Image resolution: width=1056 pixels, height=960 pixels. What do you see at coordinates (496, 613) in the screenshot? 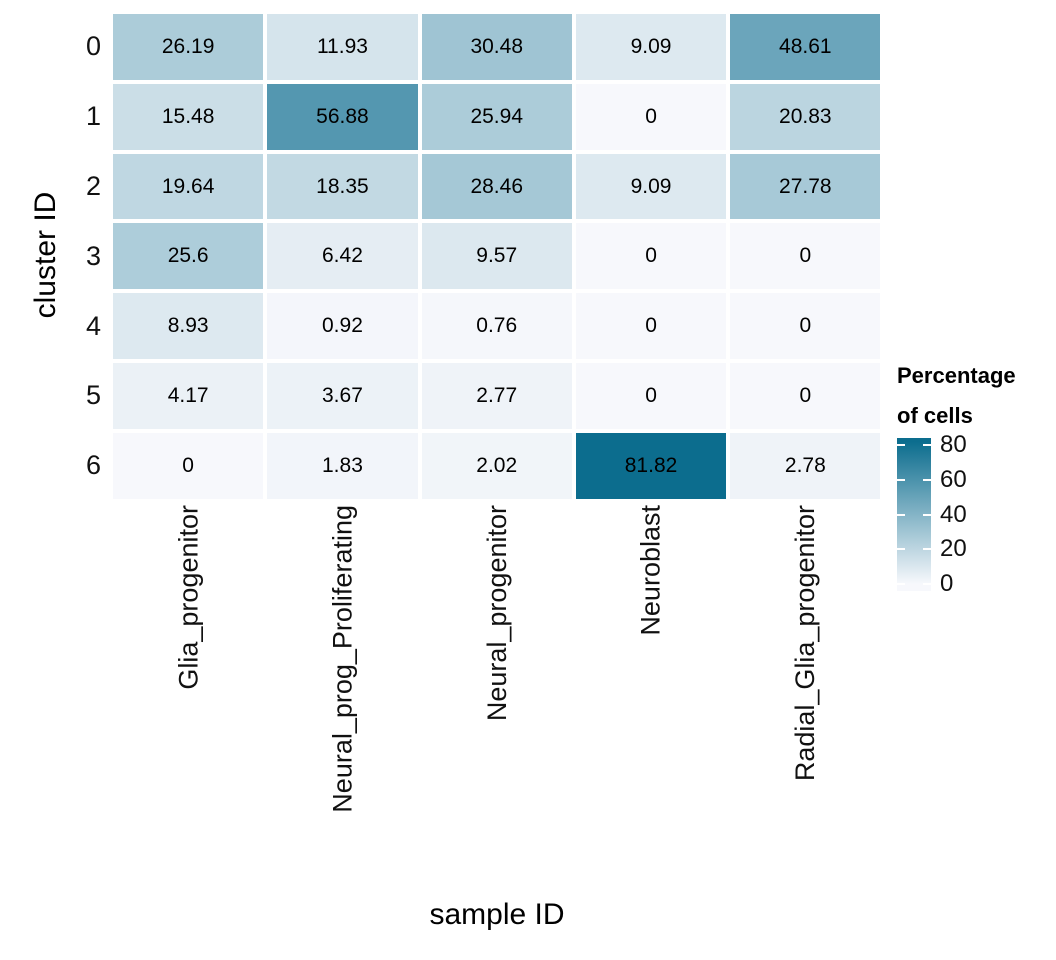
I see `x-tick-label-Neural_progenitor: Neural_progenitor` at bounding box center [496, 613].